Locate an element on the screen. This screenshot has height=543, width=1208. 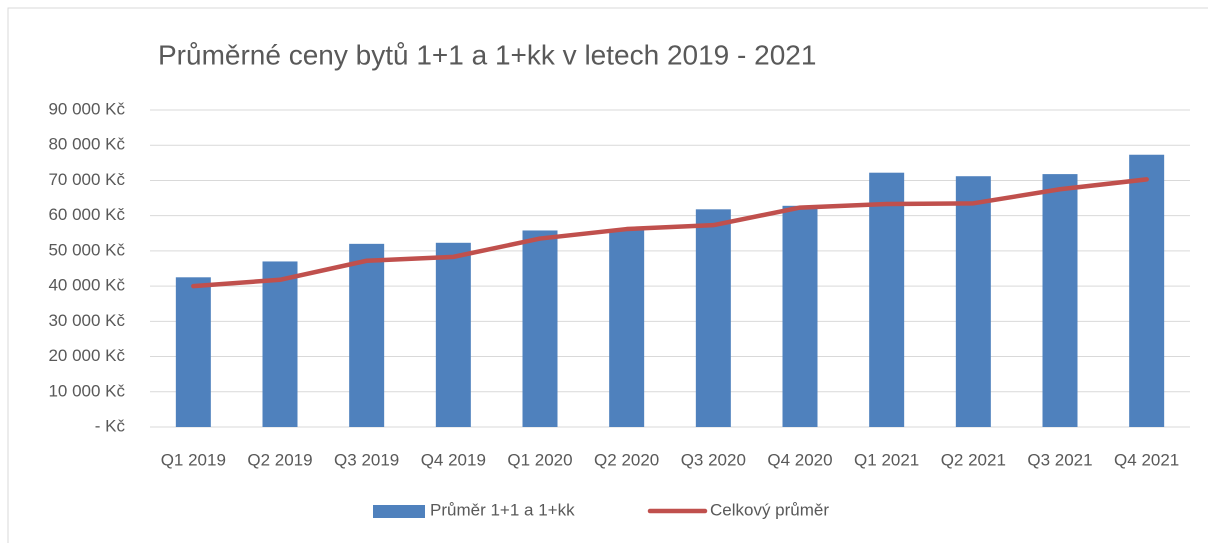
x-tick-label: Q3 2021 is located at coordinates (1059, 459).